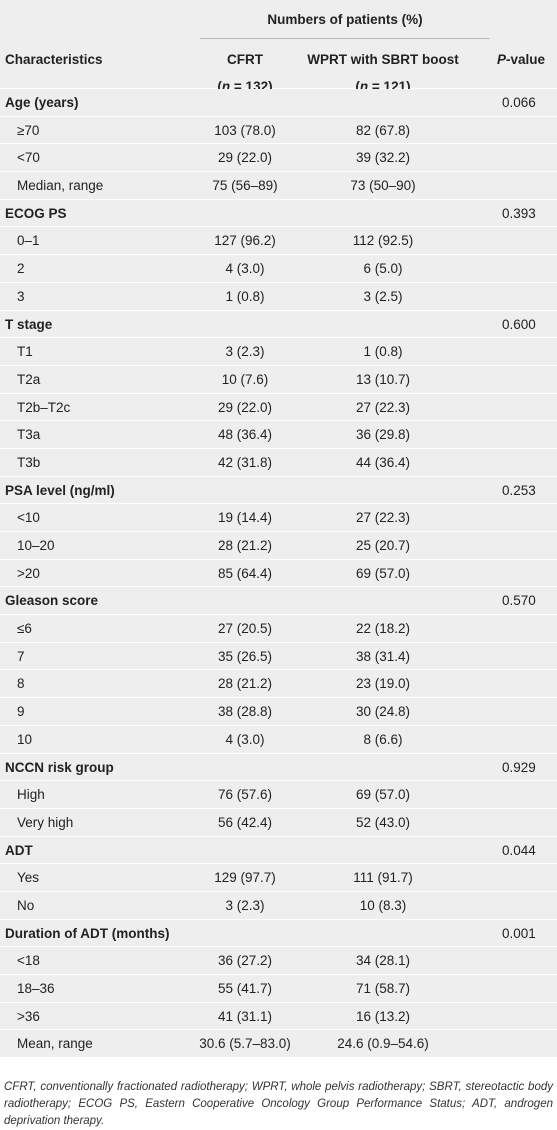 The width and height of the screenshot is (557, 1130). What do you see at coordinates (278, 546) in the screenshot?
I see `data-row: 10–20 28 (21.2) 25 (20.7)` at bounding box center [278, 546].